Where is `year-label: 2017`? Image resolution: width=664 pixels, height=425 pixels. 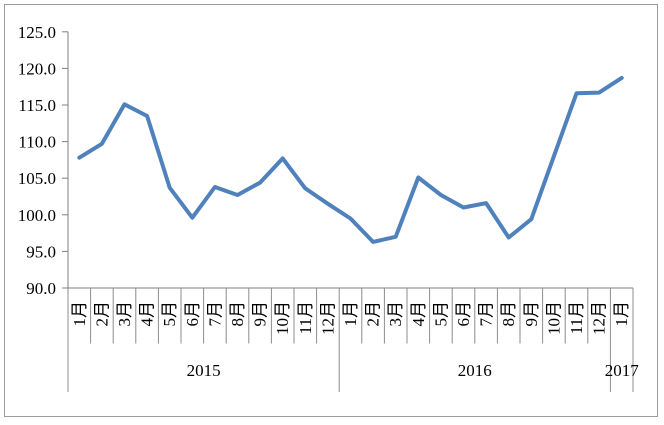 year-label: 2017 is located at coordinates (622, 370).